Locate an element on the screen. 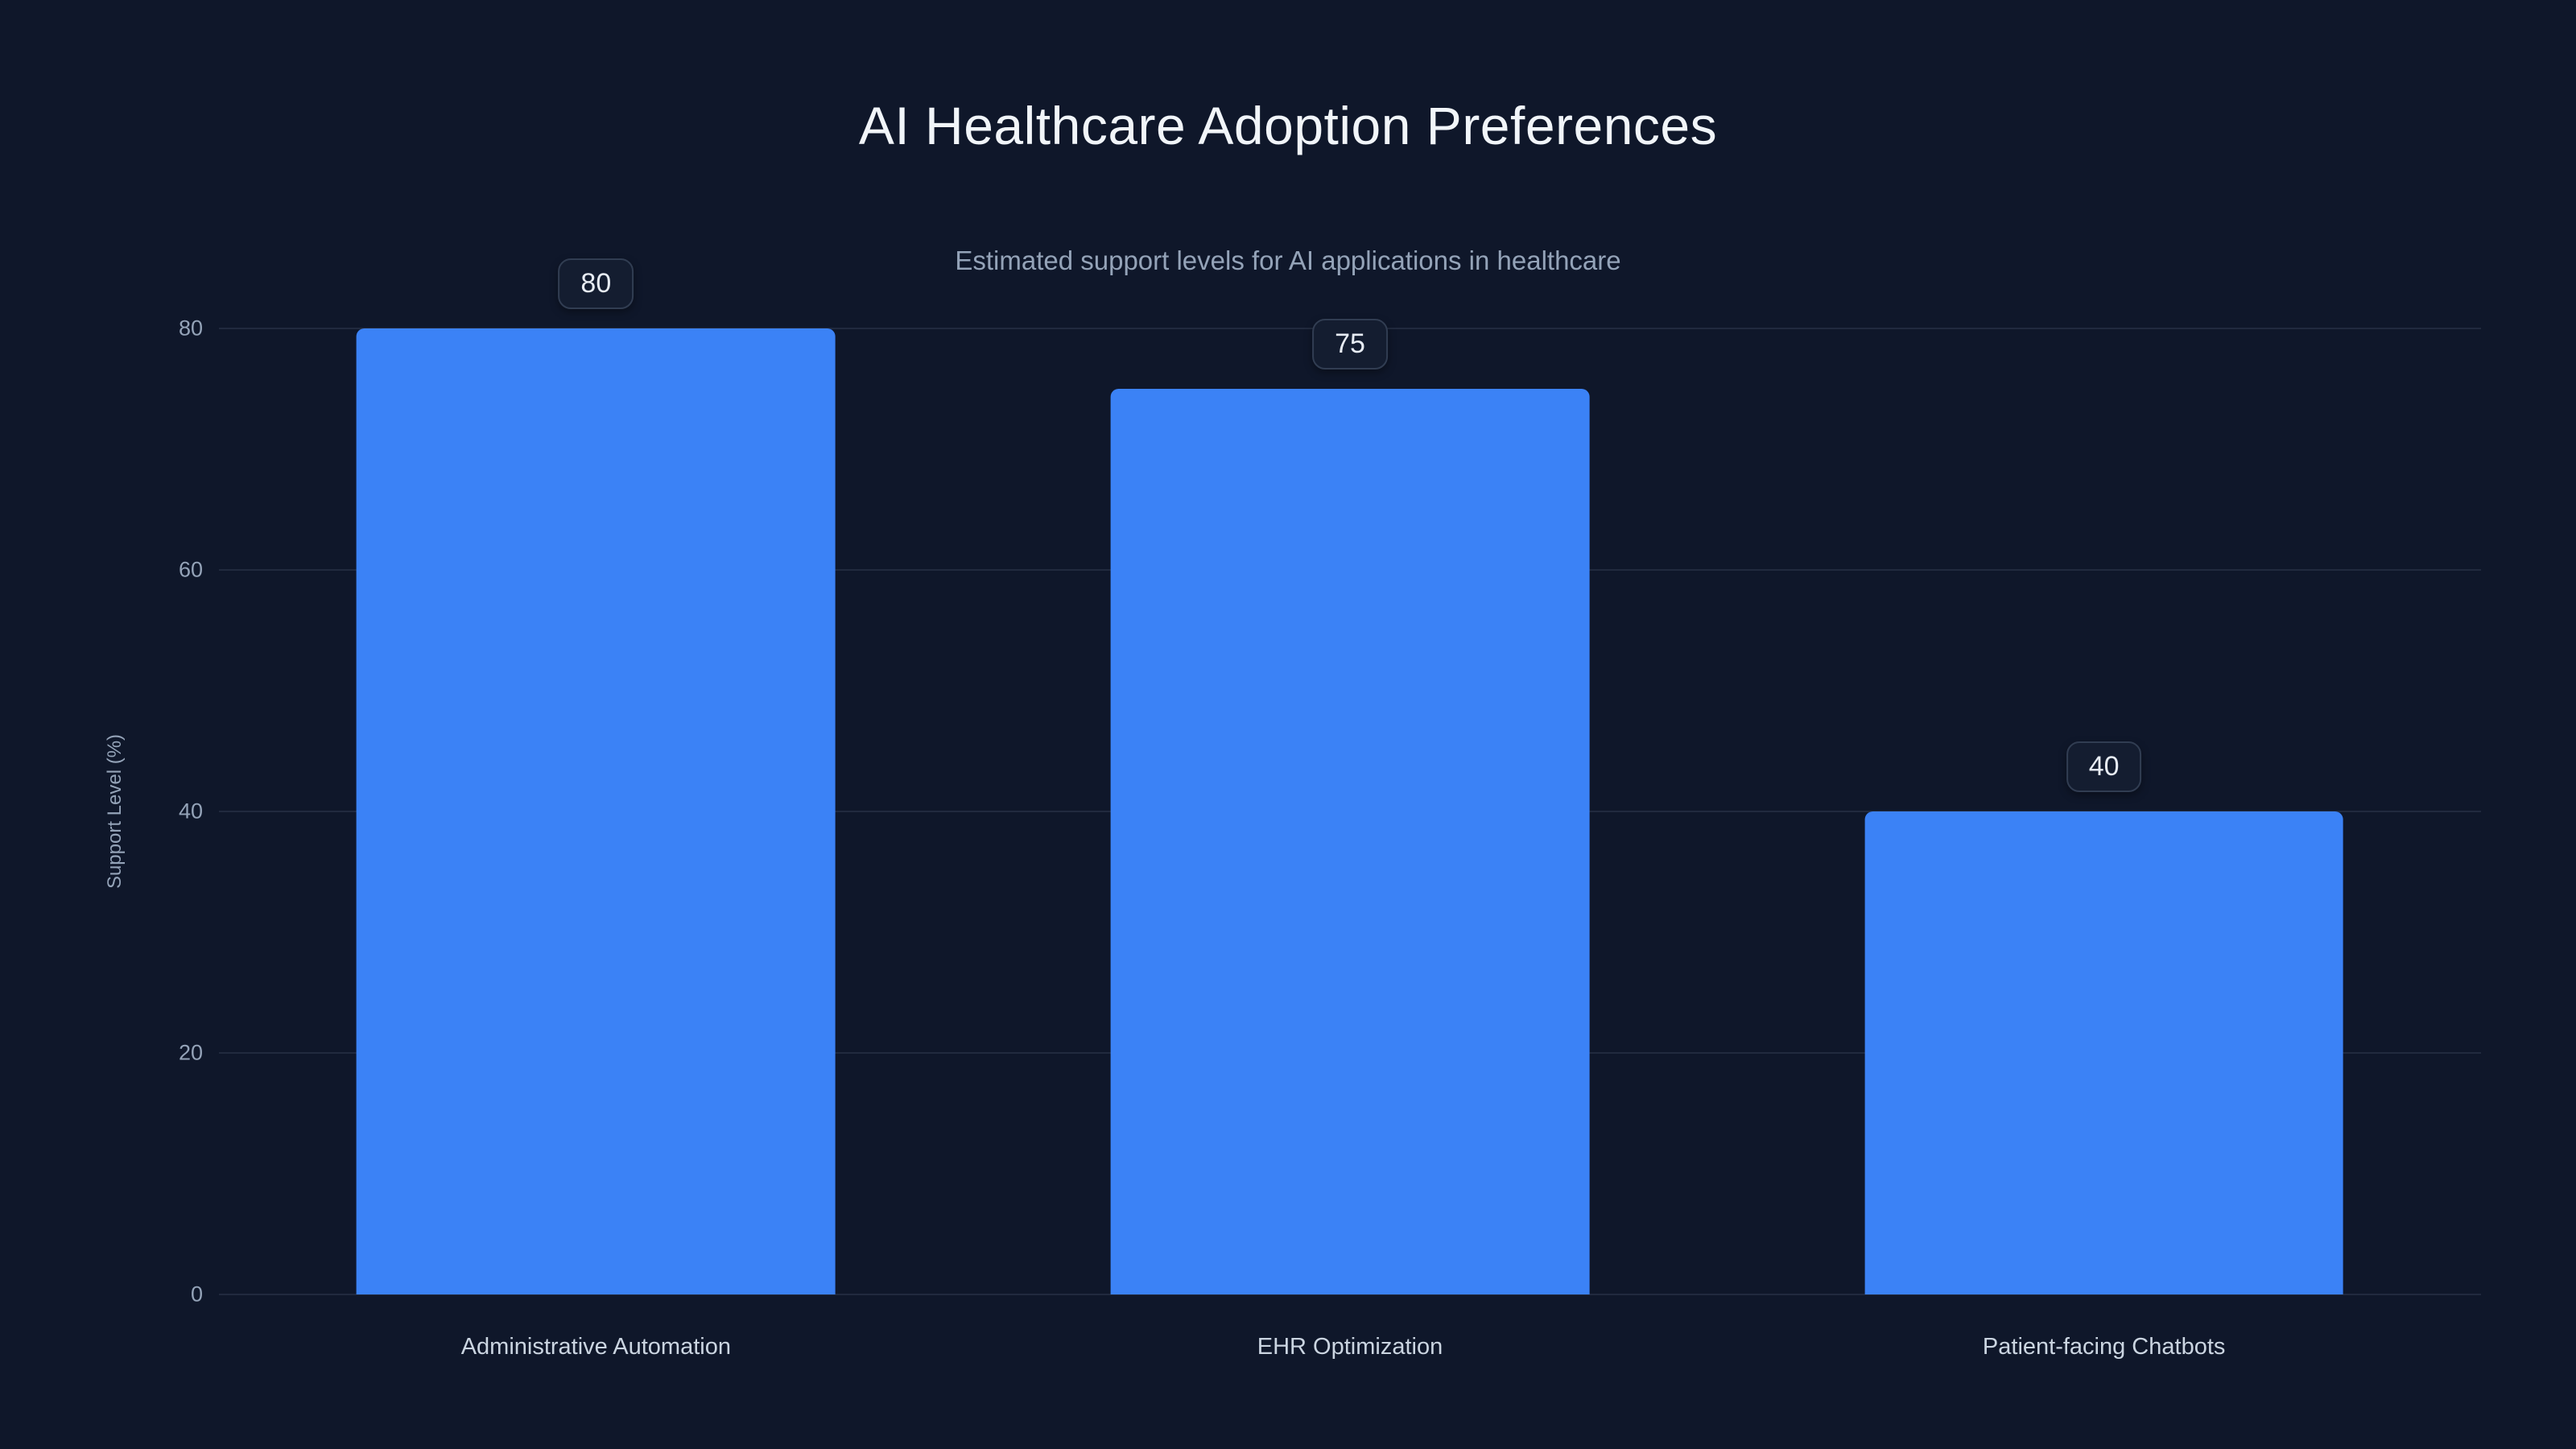 The image size is (2576, 1449). x-category-label: Administrative Automation is located at coordinates (595, 1347).